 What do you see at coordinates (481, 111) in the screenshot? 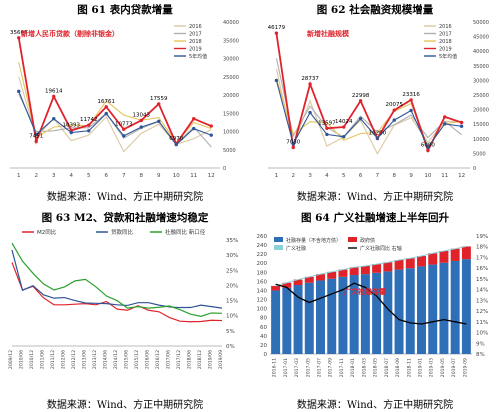
I see `y-tick-label: 20000` at bounding box center [481, 111].